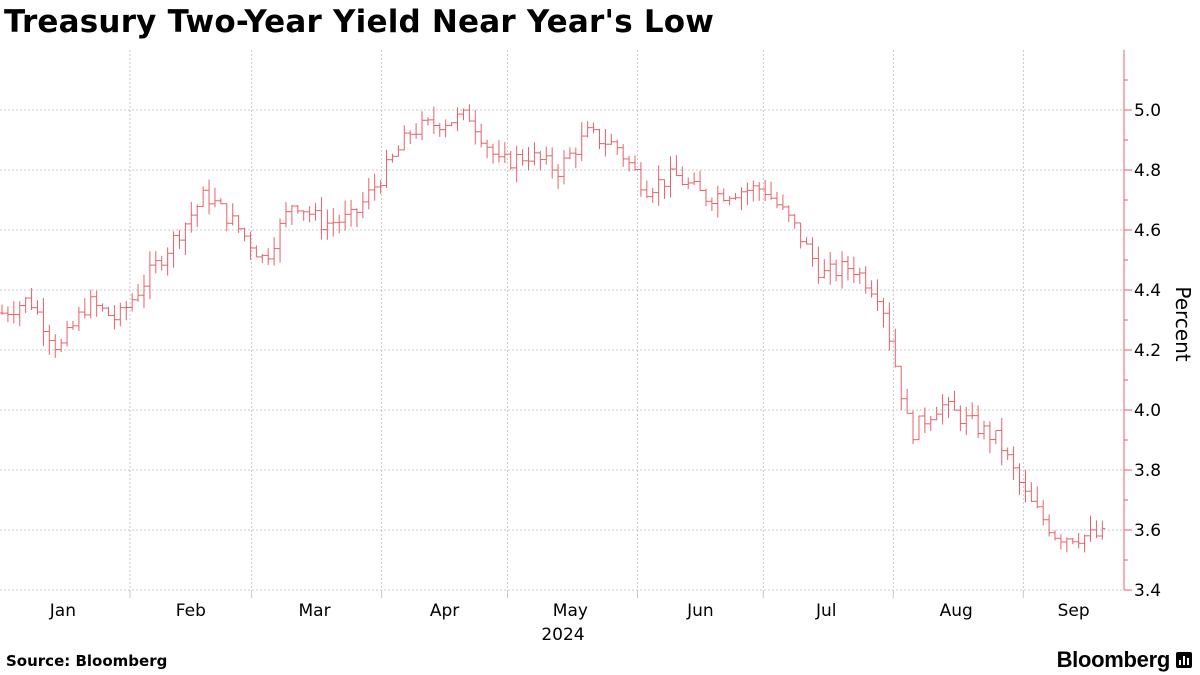 This screenshot has width=1200, height=675. Describe the element at coordinates (1147, 171) in the screenshot. I see `y-tick-label: 4.8` at that location.